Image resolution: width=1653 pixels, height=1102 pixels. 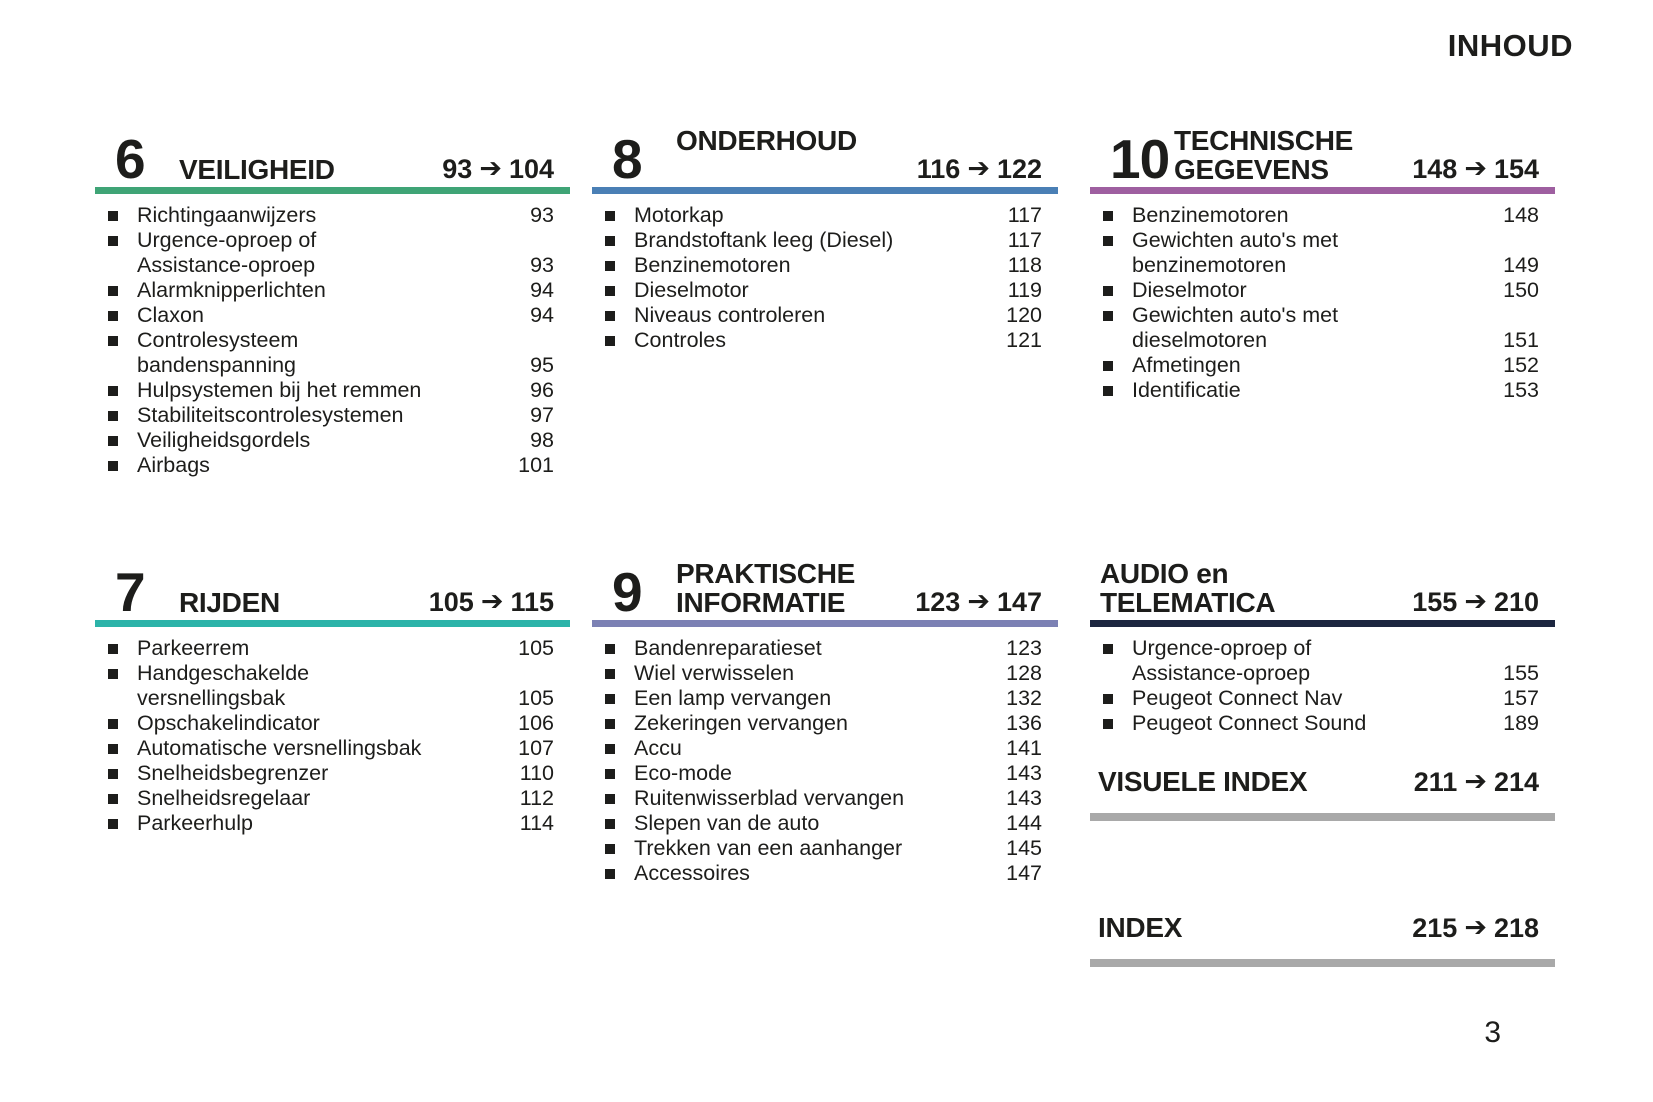 What do you see at coordinates (542, 365) in the screenshot?
I see `toc-item-page: 95` at bounding box center [542, 365].